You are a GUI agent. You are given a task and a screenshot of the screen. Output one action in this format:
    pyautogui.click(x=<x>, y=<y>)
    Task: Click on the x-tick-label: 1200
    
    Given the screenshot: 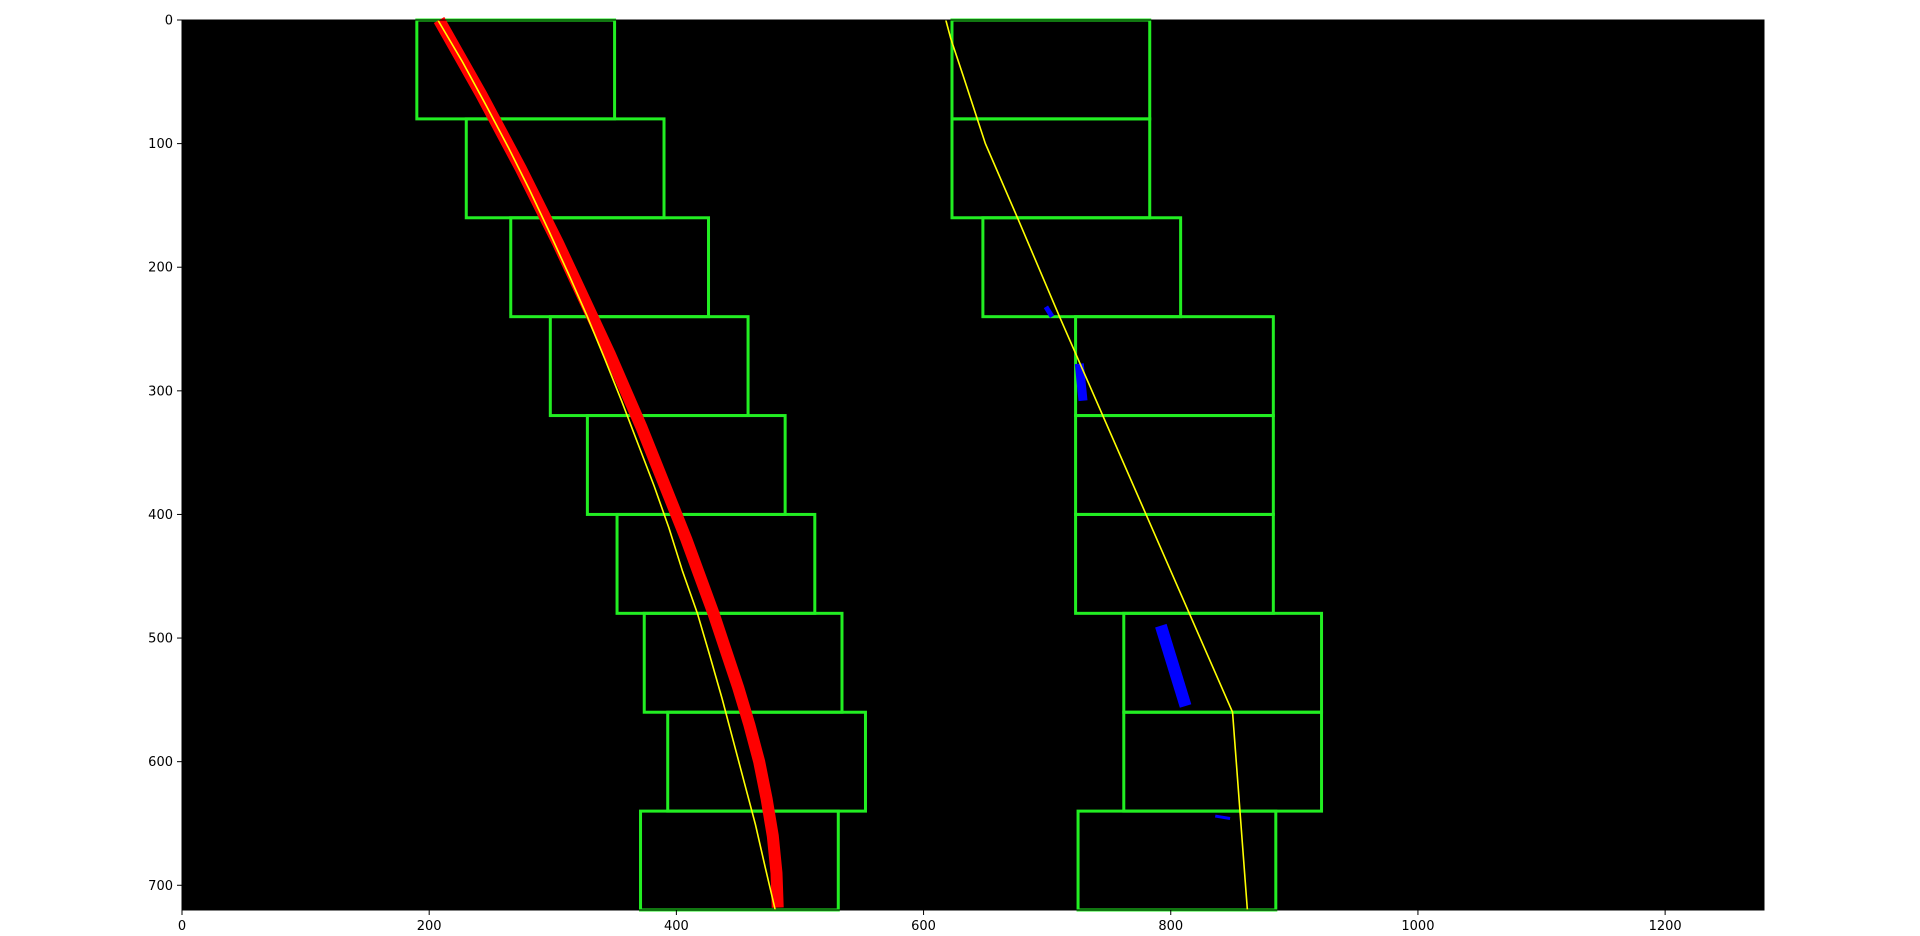 What is the action you would take?
    pyautogui.click(x=1665, y=926)
    